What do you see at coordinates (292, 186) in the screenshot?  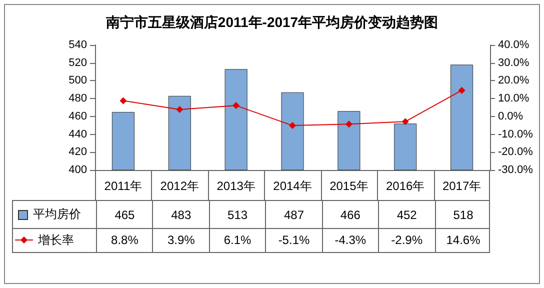 I see `x-tick-label: 2014年` at bounding box center [292, 186].